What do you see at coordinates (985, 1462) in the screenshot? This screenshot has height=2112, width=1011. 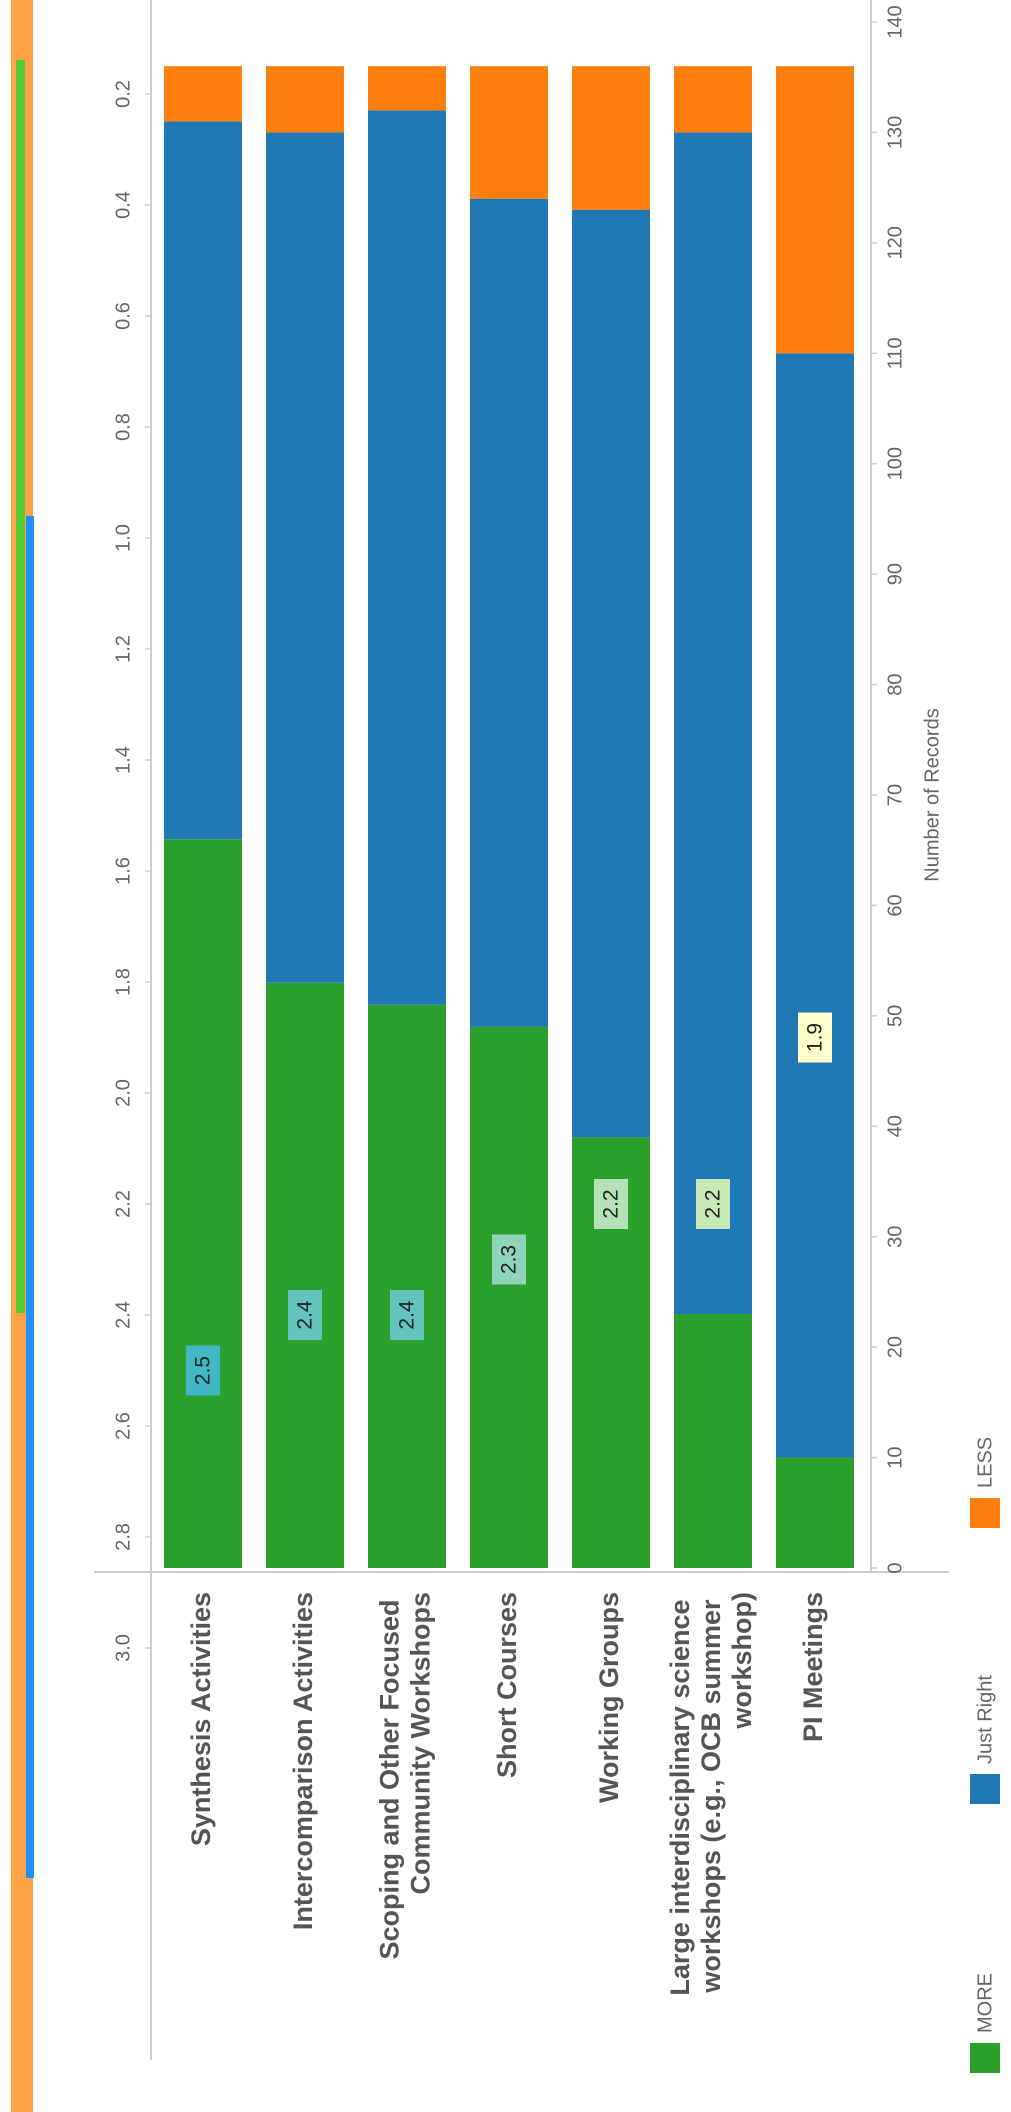 I see `legend-label: LESS` at bounding box center [985, 1462].